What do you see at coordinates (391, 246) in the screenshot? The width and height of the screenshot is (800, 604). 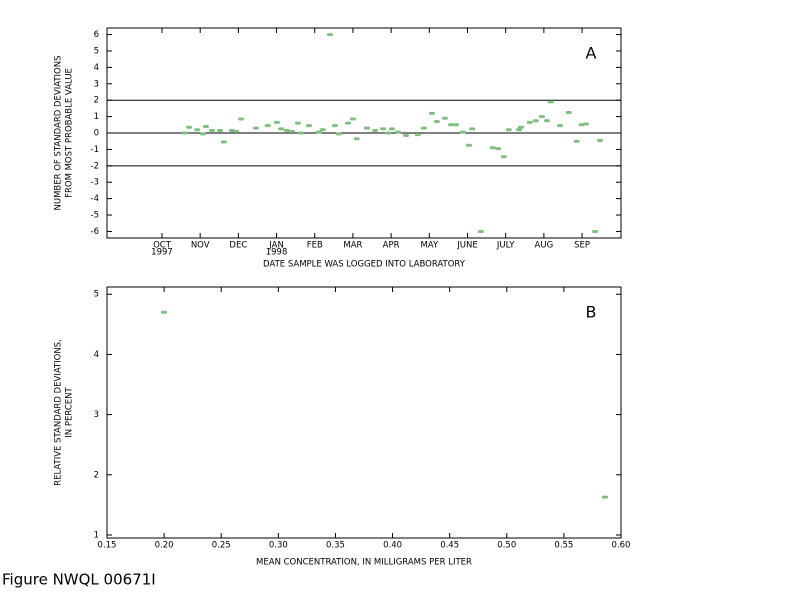 I see `x-tick-label: APR` at bounding box center [391, 246].